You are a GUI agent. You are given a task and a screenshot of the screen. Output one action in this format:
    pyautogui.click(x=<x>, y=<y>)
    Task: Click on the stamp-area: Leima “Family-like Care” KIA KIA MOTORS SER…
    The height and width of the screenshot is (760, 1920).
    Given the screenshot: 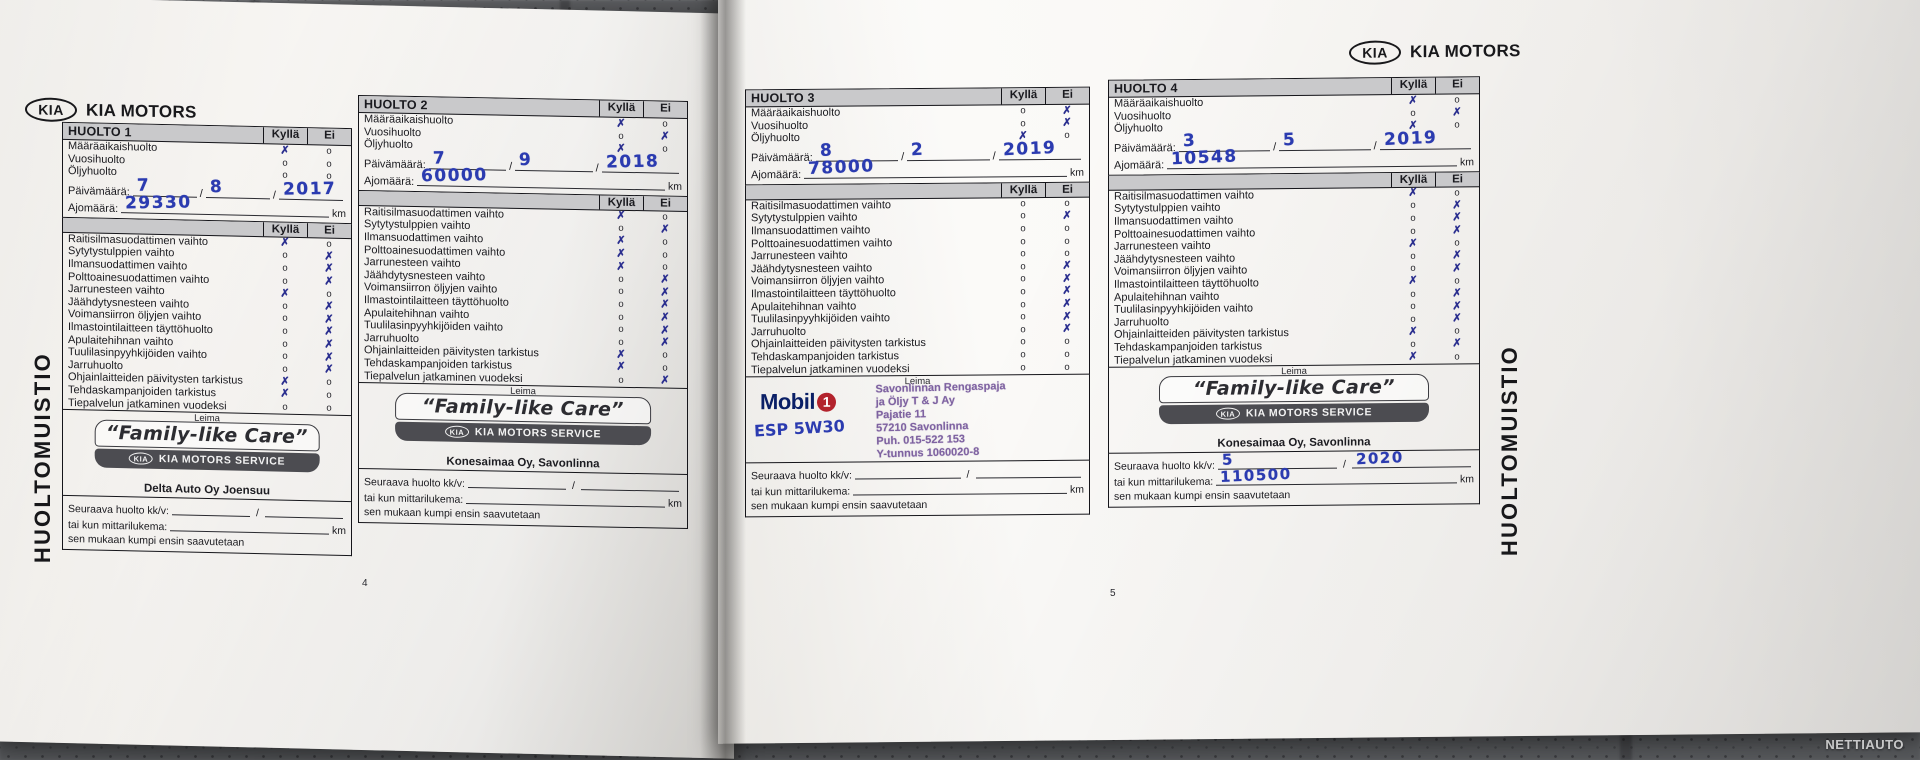 What is the action you would take?
    pyautogui.click(x=523, y=429)
    